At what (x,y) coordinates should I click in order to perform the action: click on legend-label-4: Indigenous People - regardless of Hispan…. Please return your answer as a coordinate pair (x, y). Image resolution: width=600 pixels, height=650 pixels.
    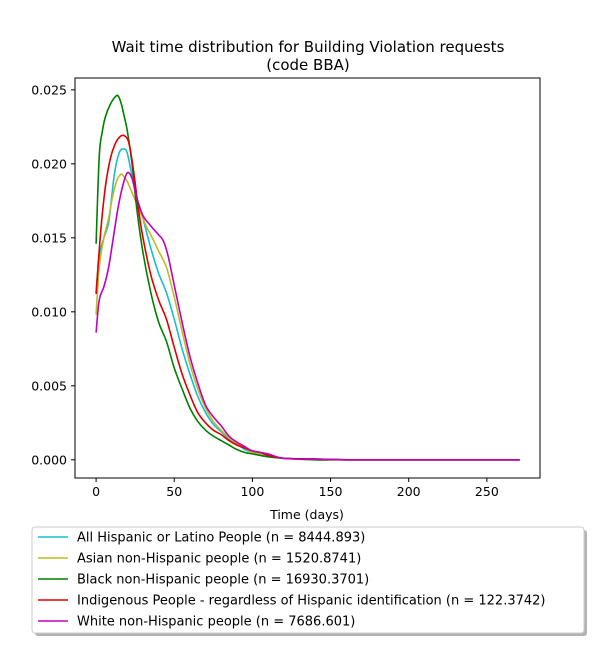
    Looking at the image, I should click on (311, 601).